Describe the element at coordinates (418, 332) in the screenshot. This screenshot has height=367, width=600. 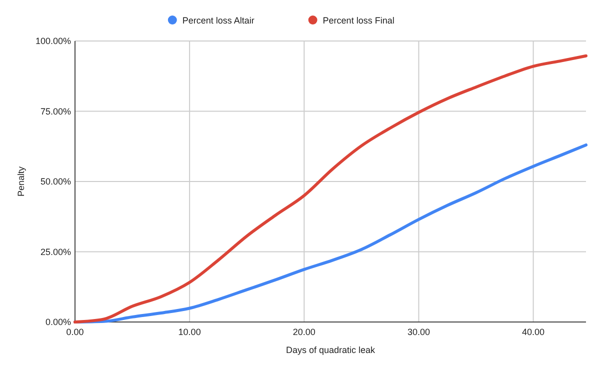
I see `x-tick-label: 30.00` at that location.